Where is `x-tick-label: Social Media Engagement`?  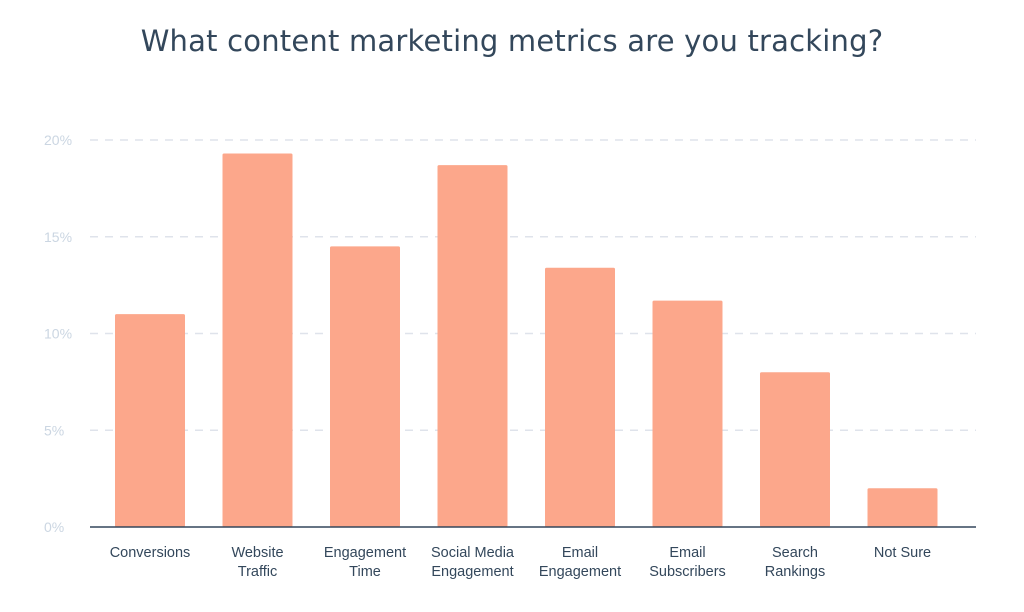 x-tick-label: Social Media Engagement is located at coordinates (473, 562).